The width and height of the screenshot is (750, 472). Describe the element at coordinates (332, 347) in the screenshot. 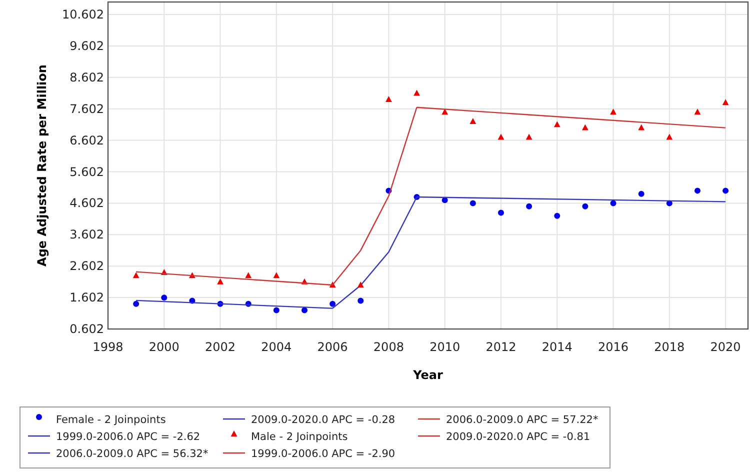

I see `x-tick-label: 2006` at that location.